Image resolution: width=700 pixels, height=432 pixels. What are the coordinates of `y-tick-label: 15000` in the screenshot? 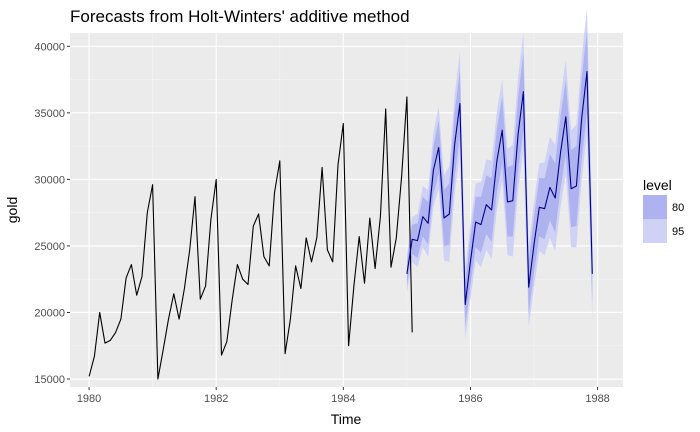 It's located at (49, 380).